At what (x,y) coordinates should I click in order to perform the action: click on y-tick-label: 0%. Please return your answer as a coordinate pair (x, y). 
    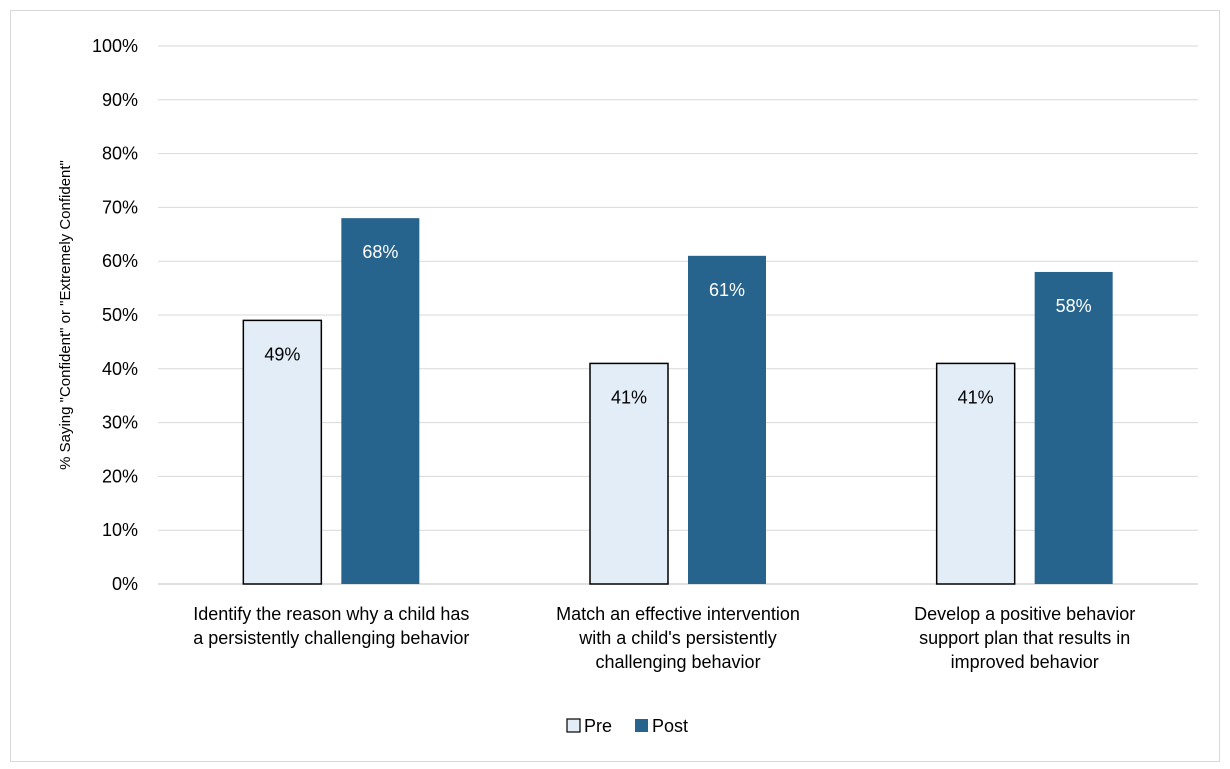
    Looking at the image, I should click on (125, 584).